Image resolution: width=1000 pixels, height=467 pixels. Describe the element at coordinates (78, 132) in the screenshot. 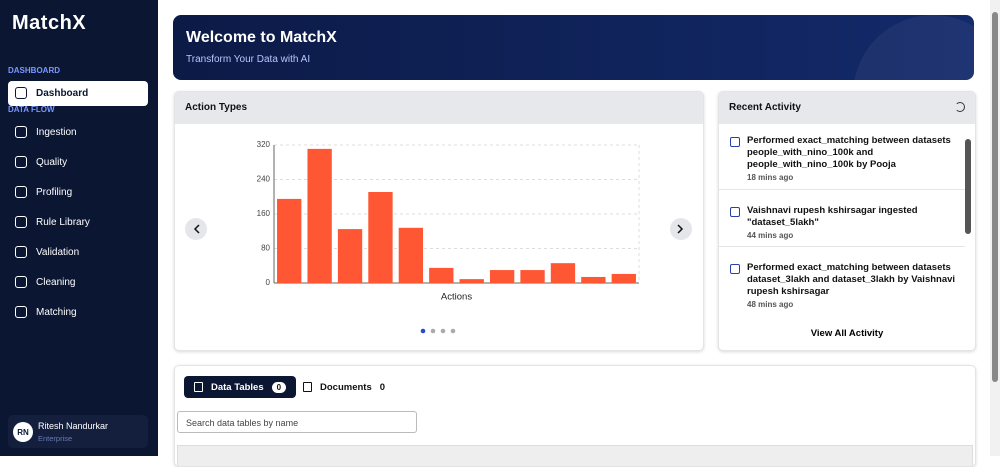

I see `nav-item: Ingestion` at that location.